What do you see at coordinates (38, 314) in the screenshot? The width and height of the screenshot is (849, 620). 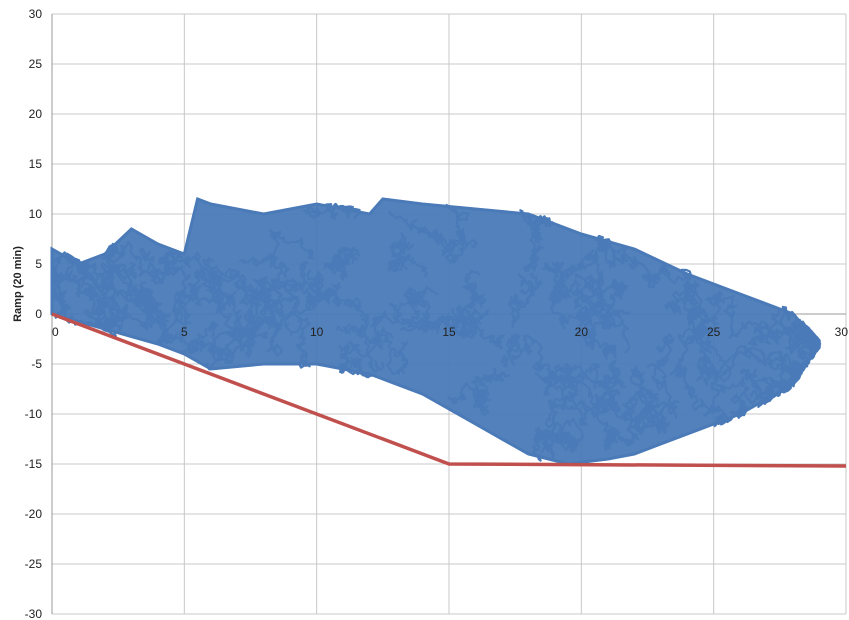 I see `y-tick-label: 0` at bounding box center [38, 314].